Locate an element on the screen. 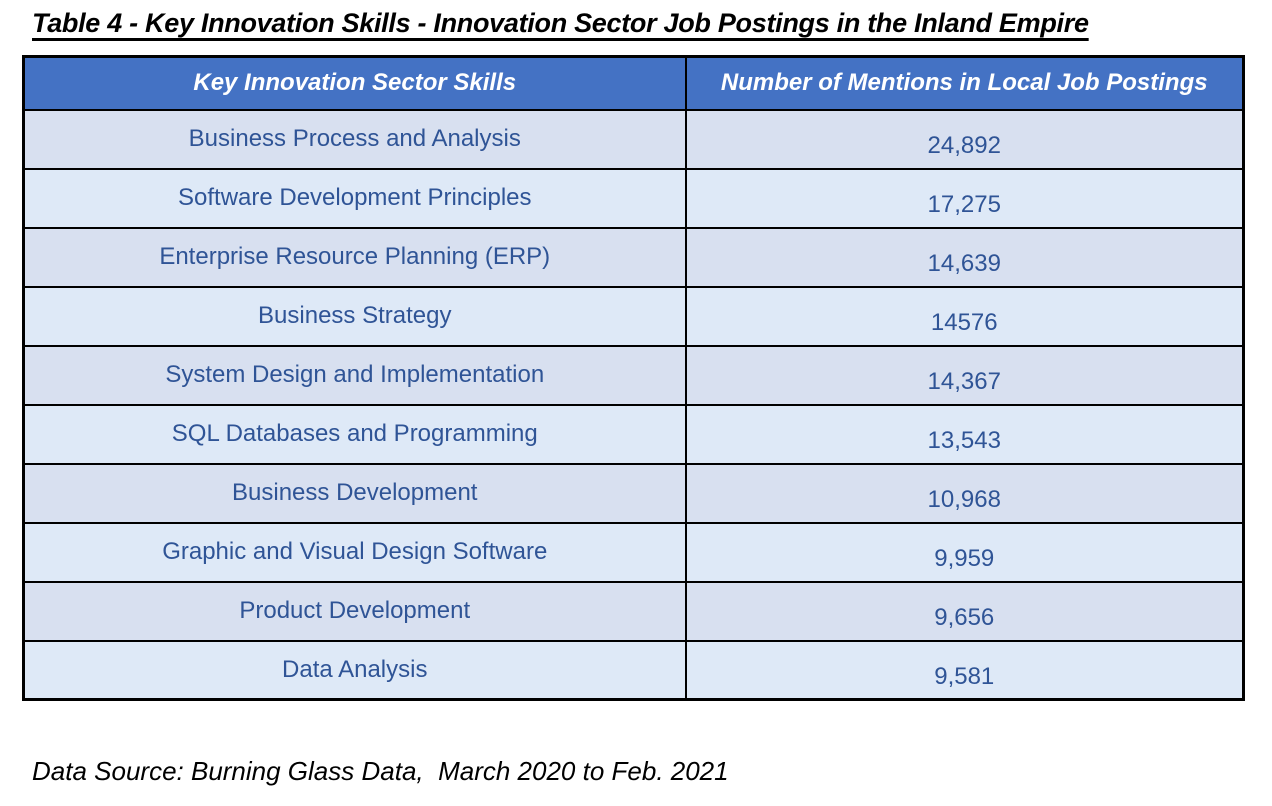  table-row: Product Development 9,656 is located at coordinates (633, 611).